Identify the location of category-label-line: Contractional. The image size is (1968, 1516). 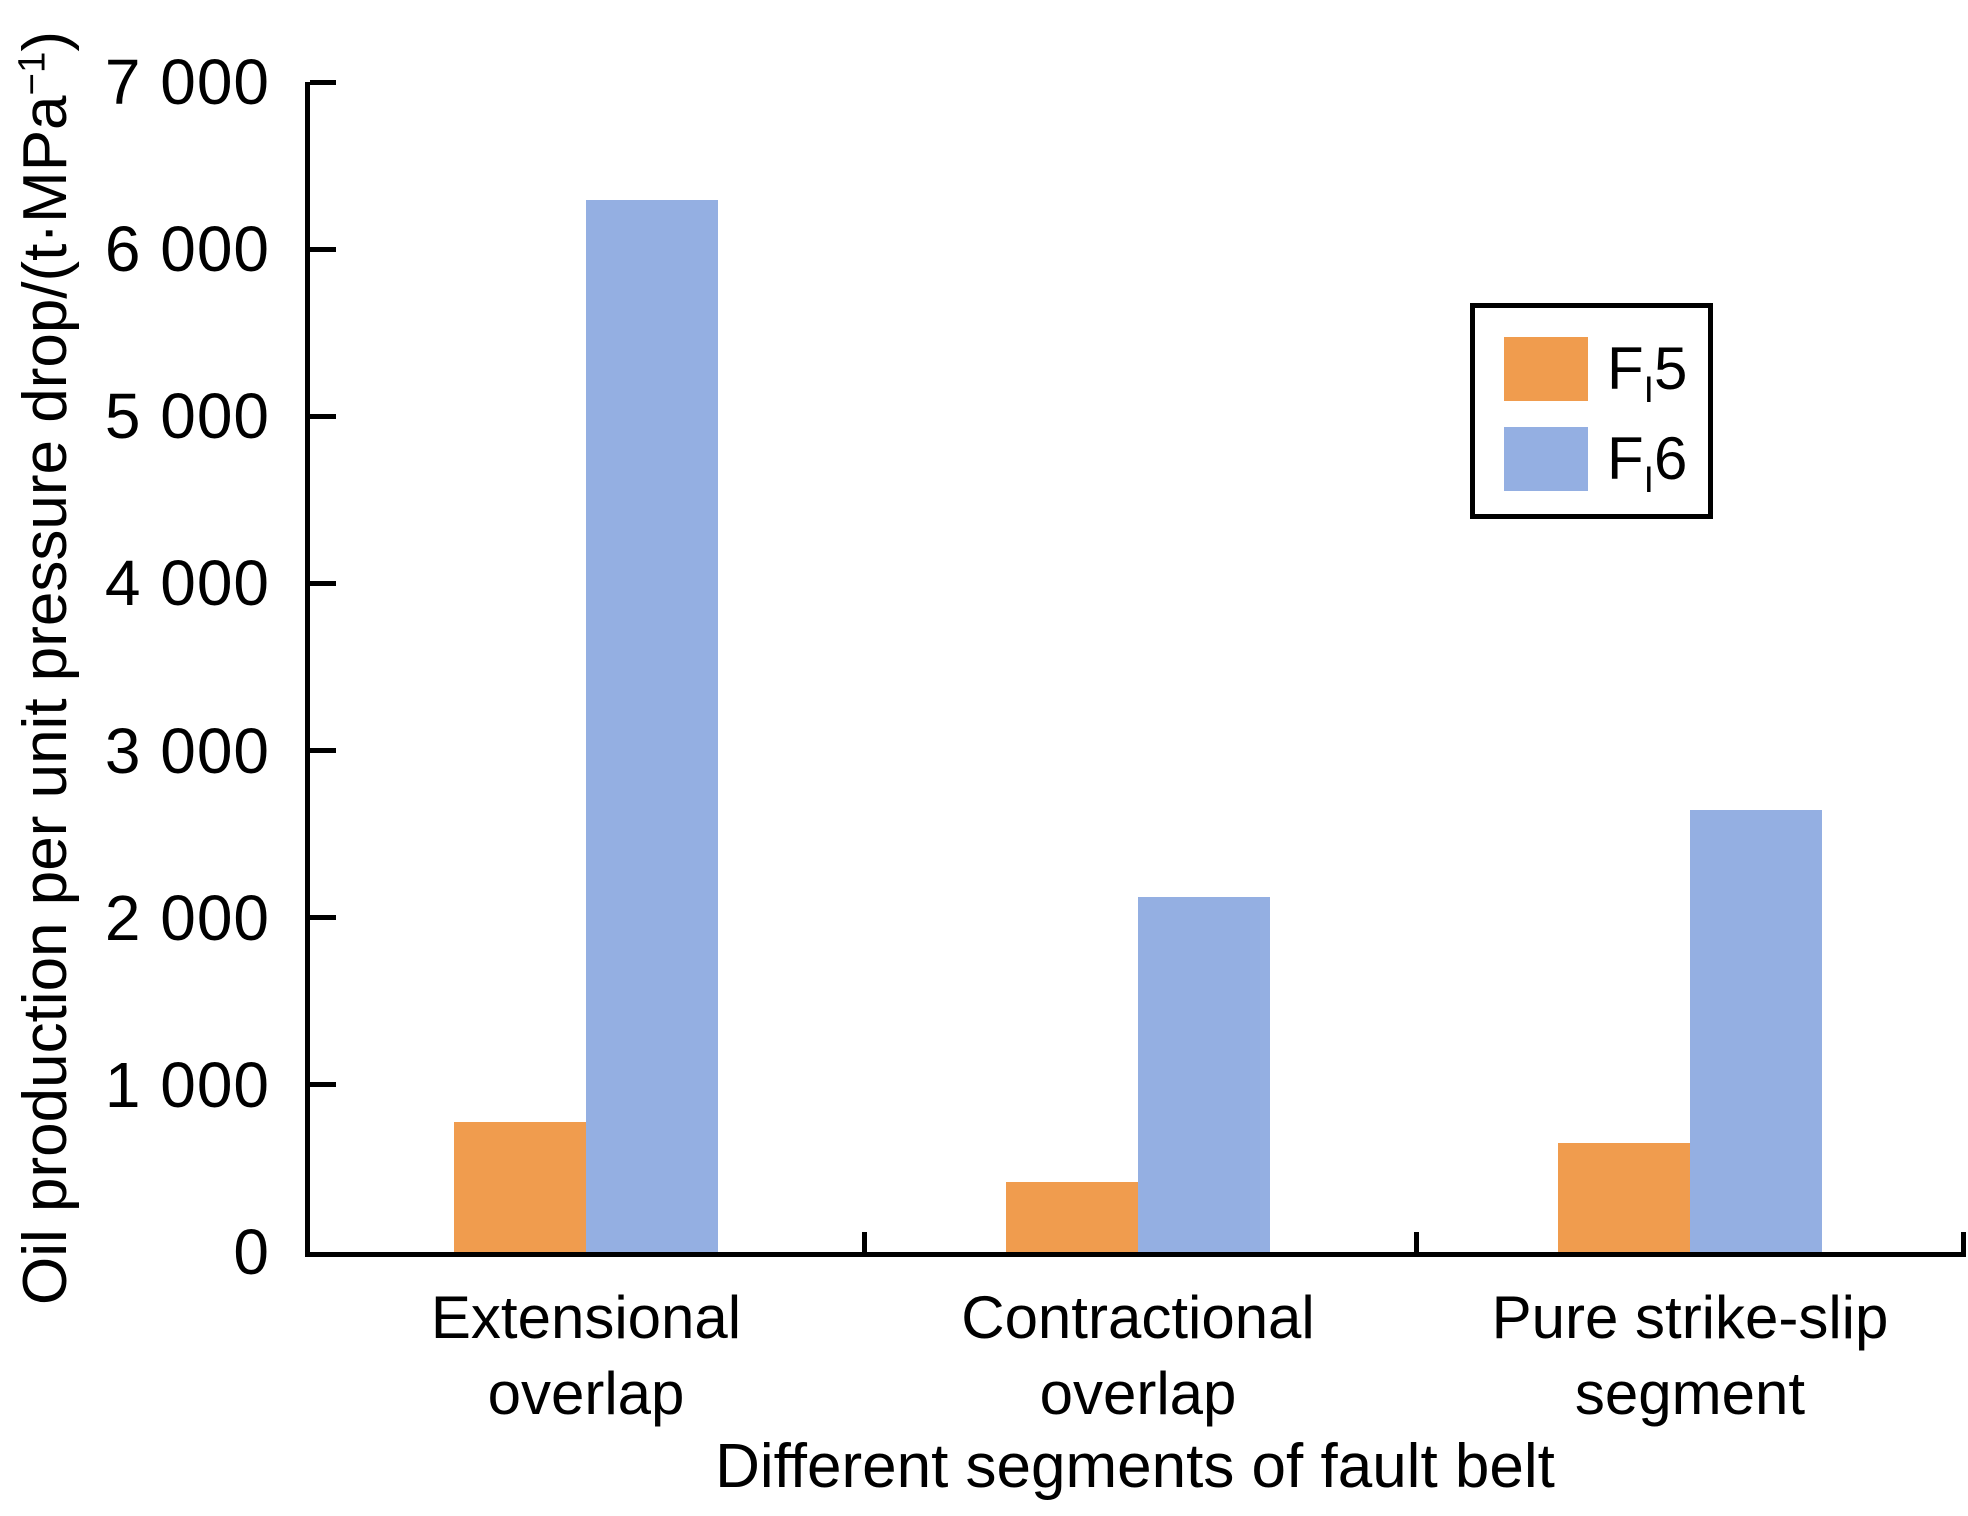
(1138, 1317).